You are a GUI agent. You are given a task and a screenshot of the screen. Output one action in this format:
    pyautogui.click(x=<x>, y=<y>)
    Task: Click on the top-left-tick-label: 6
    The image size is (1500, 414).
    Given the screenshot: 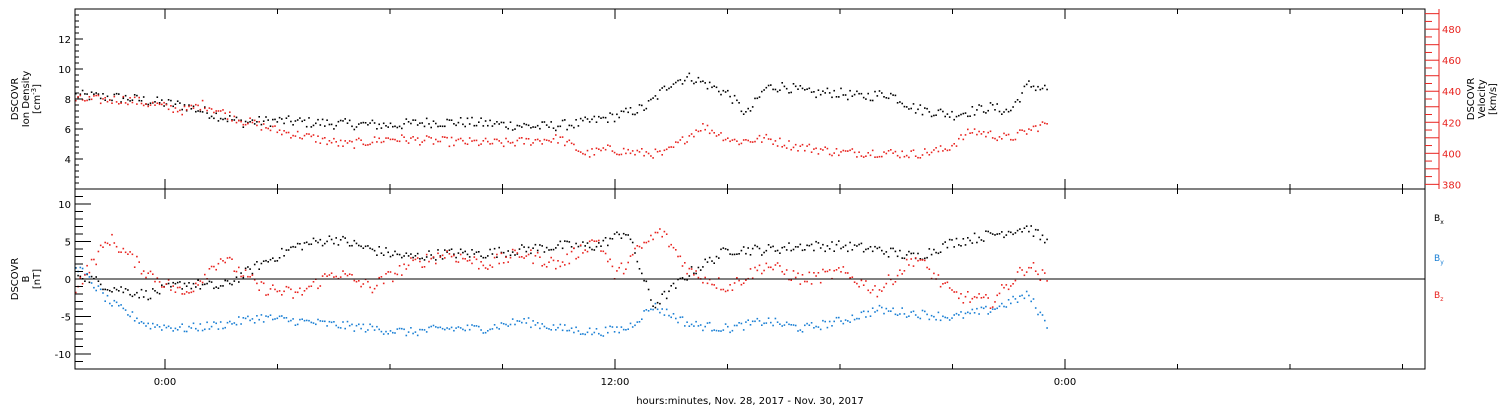 What is the action you would take?
    pyautogui.click(x=68, y=130)
    